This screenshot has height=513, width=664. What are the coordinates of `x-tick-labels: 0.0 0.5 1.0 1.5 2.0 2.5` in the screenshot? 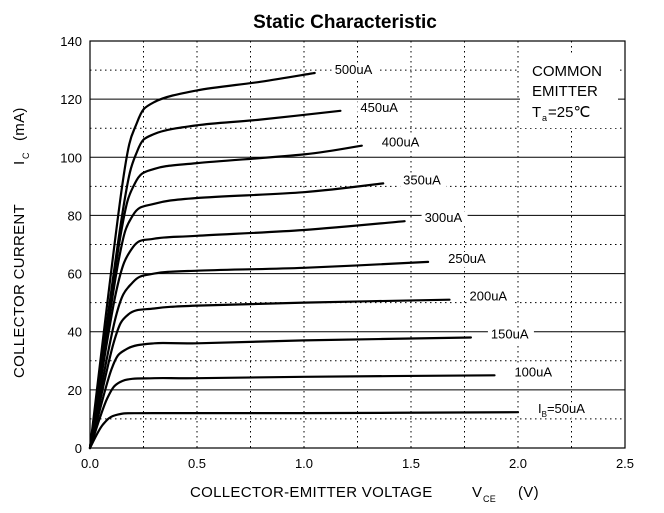 It's located at (357, 463).